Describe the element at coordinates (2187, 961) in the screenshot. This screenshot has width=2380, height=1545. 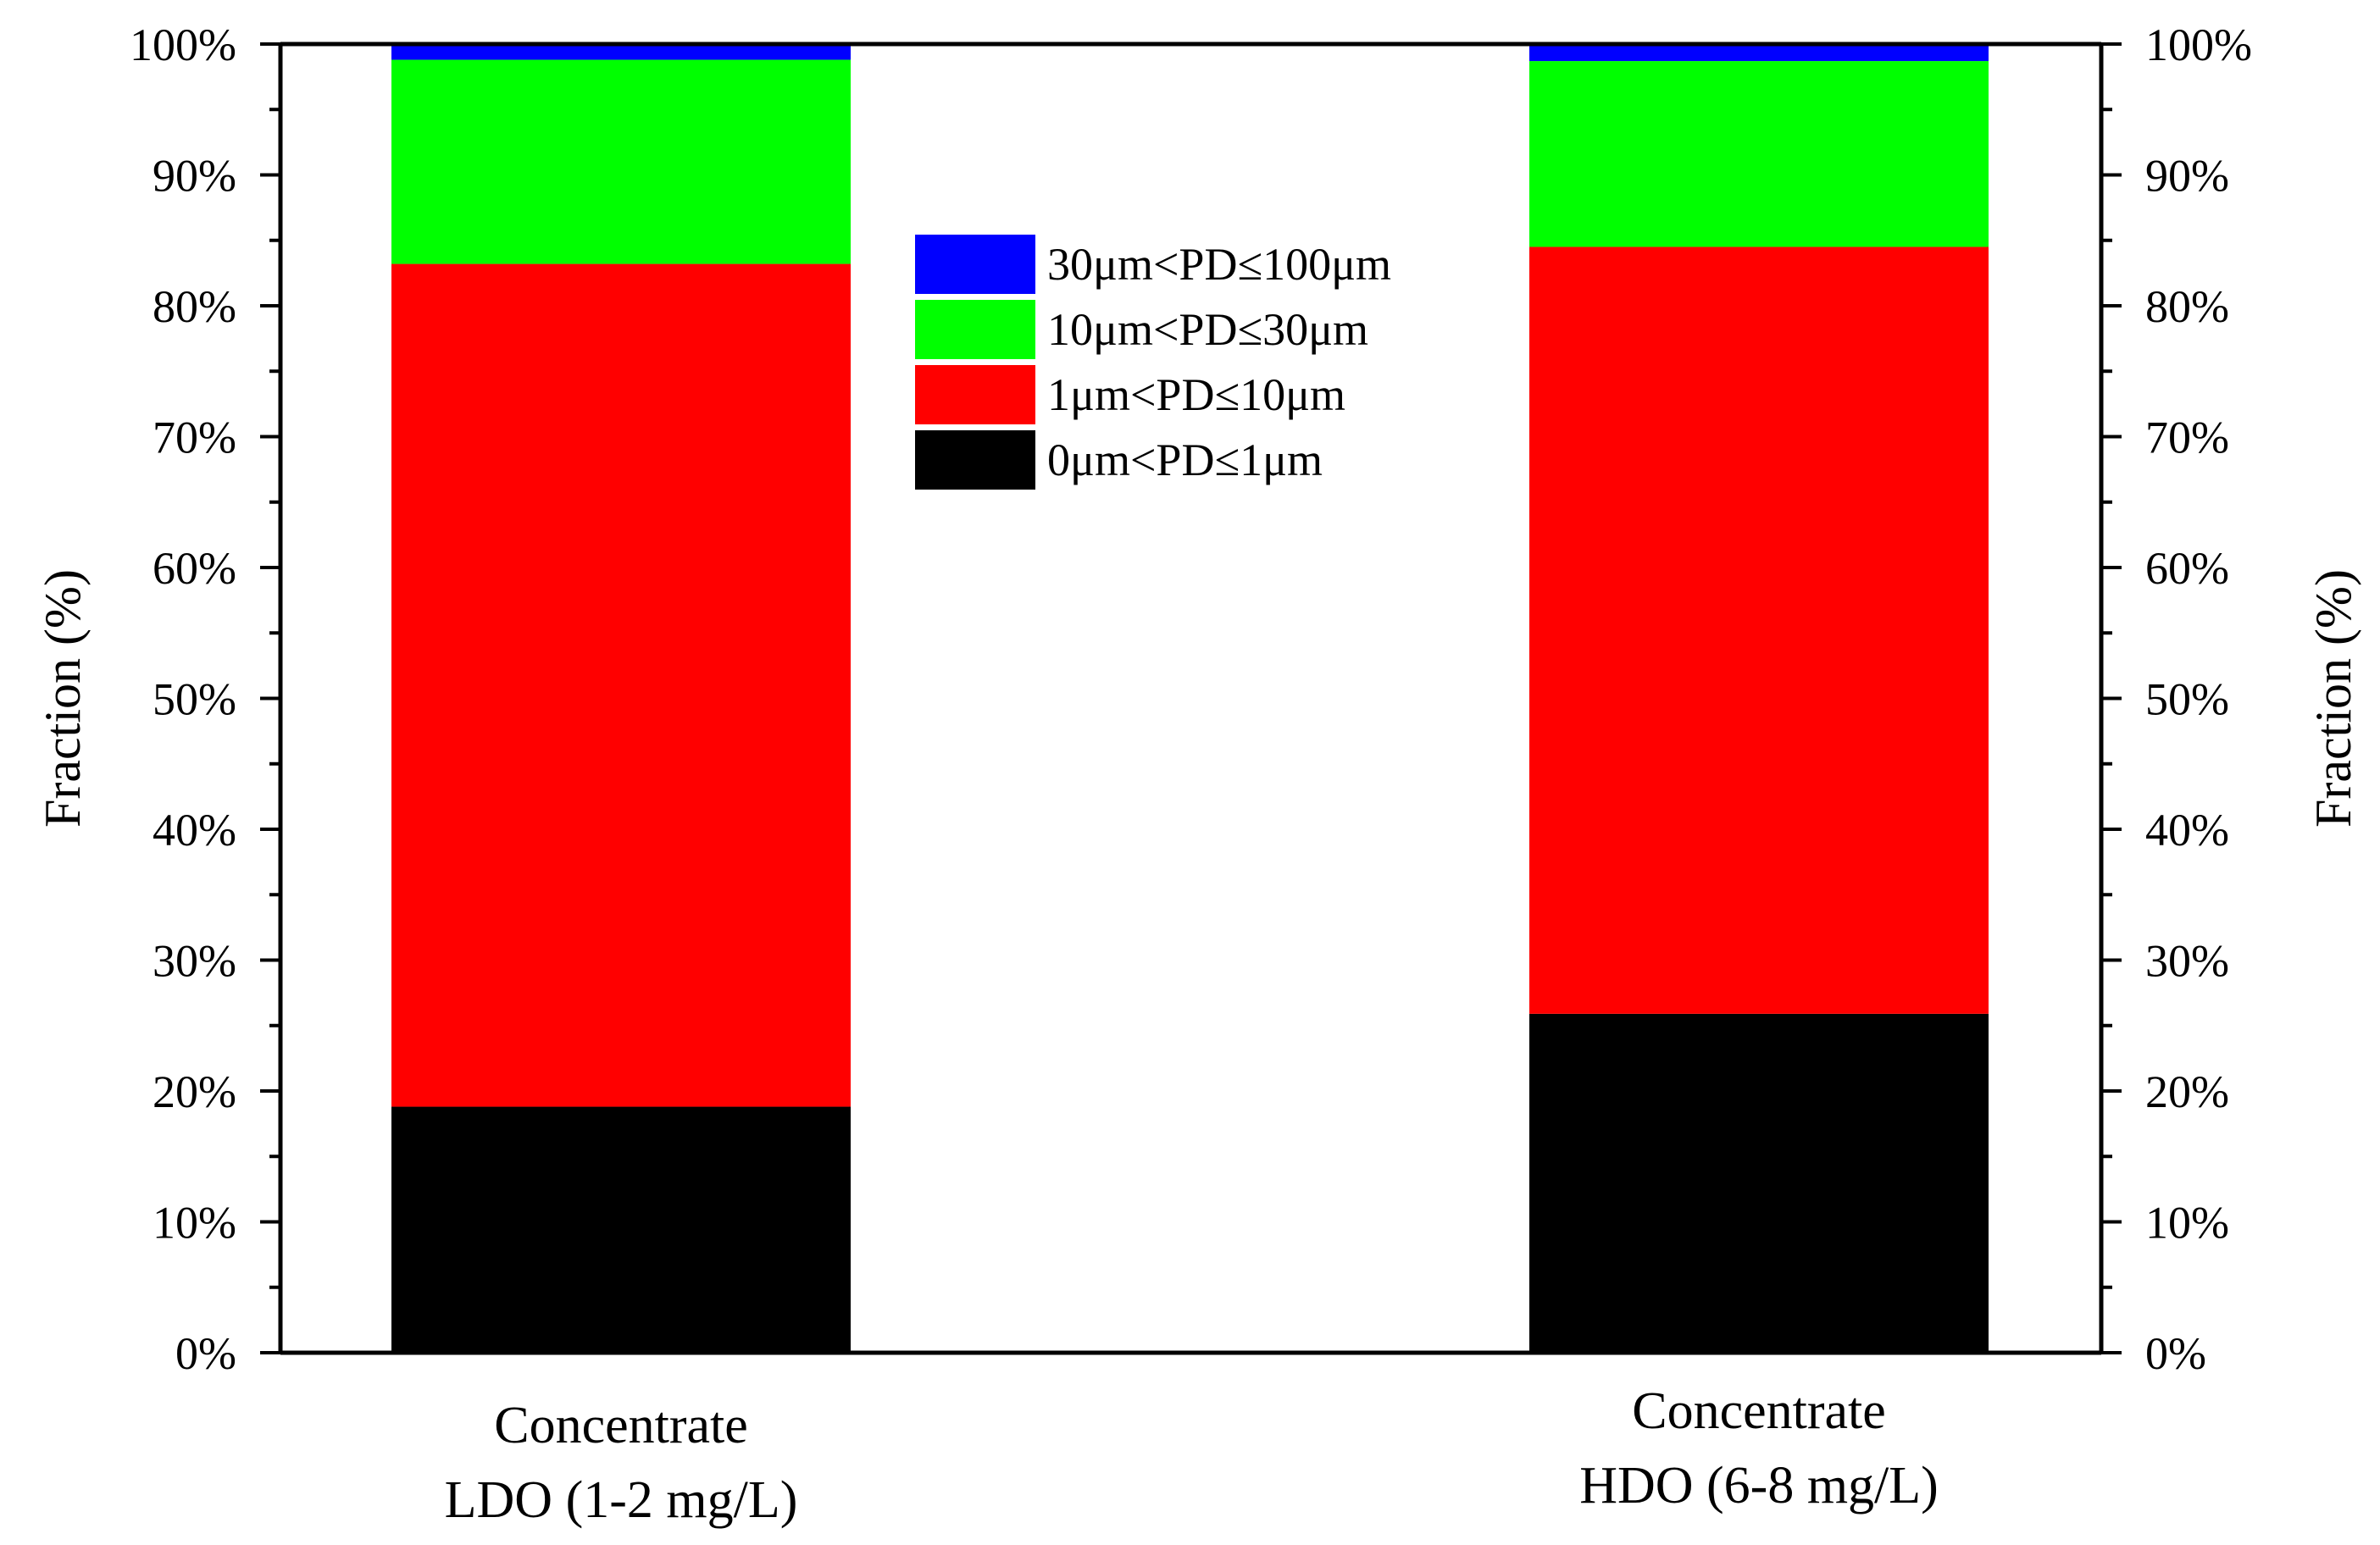
I see `y-tick-label-right: 30%` at that location.